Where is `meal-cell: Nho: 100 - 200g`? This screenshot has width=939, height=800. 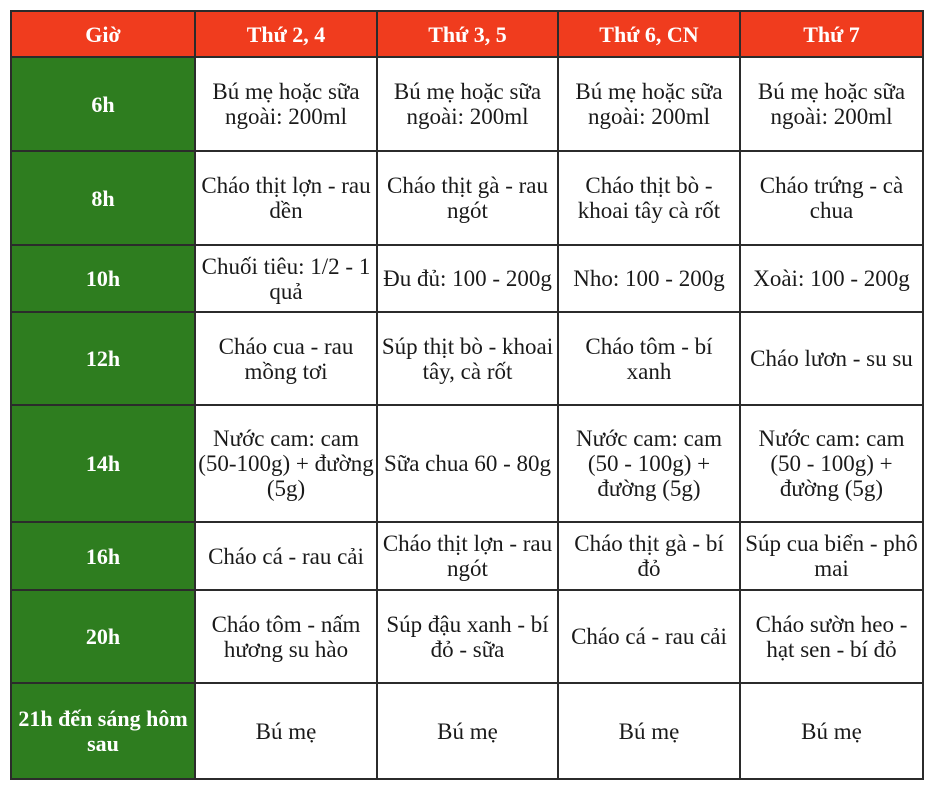 meal-cell: Nho: 100 - 200g is located at coordinates (649, 278).